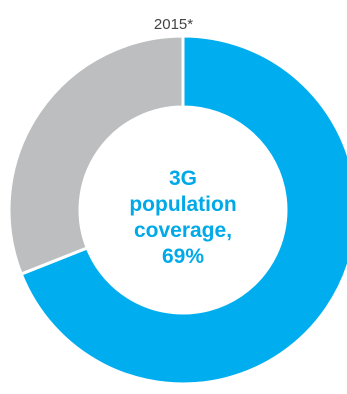 This screenshot has width=347, height=394. I want to click on center-label-line-1: 3G, so click(182, 178).